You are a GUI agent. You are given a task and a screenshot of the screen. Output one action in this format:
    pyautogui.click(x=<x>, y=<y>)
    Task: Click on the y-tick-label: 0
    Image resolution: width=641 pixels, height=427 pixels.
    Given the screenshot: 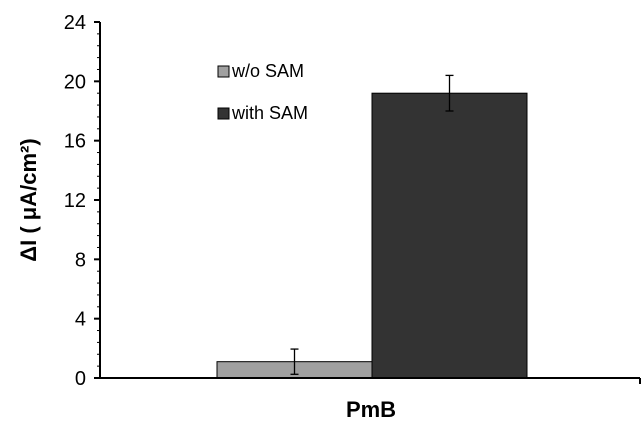 What is the action you would take?
    pyautogui.click(x=80, y=379)
    